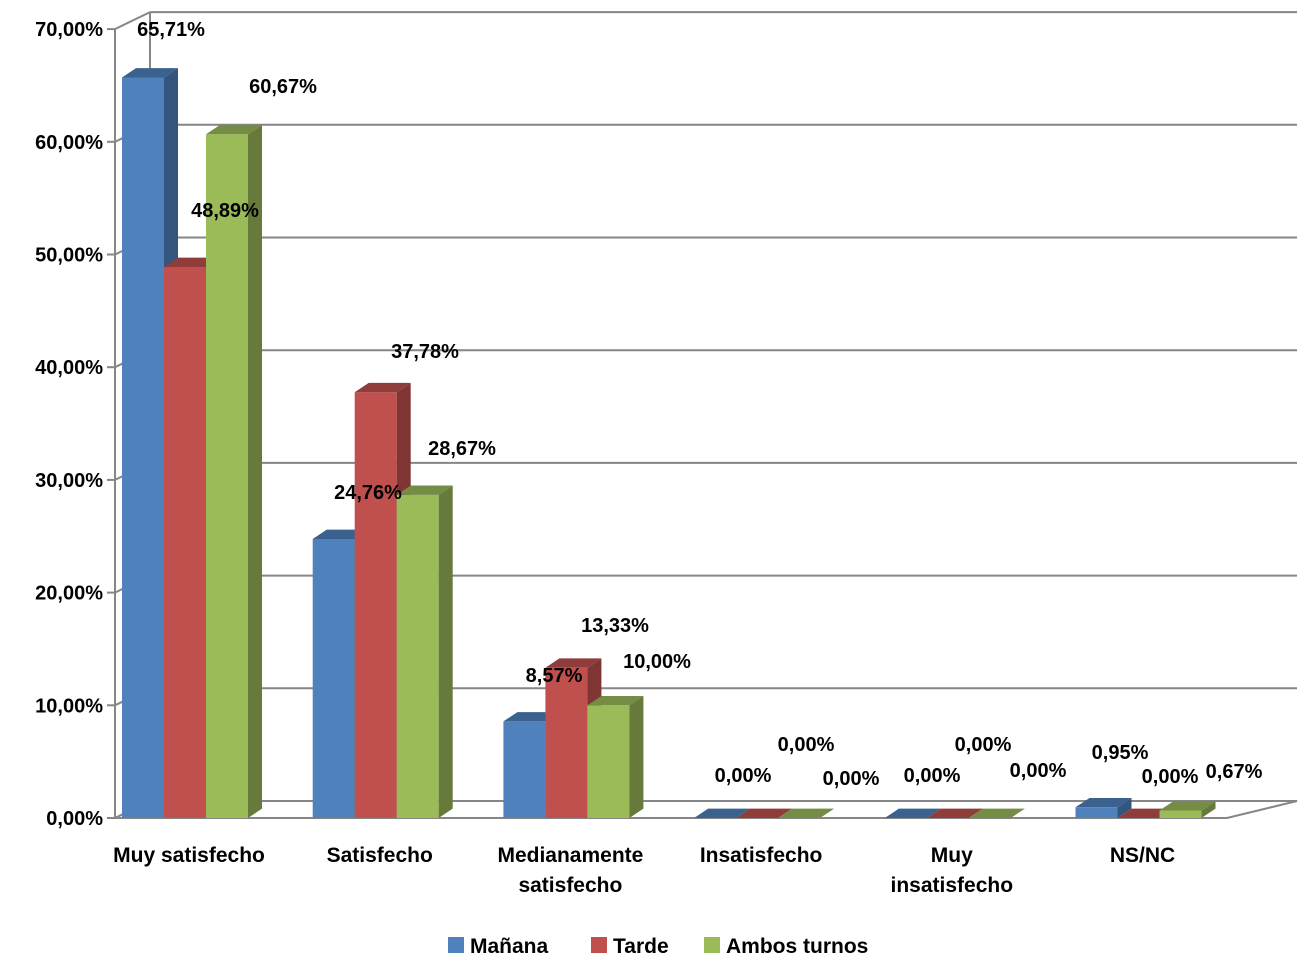 The width and height of the screenshot is (1301, 962). I want to click on category-label-line: Insatisfecho, so click(761, 855).